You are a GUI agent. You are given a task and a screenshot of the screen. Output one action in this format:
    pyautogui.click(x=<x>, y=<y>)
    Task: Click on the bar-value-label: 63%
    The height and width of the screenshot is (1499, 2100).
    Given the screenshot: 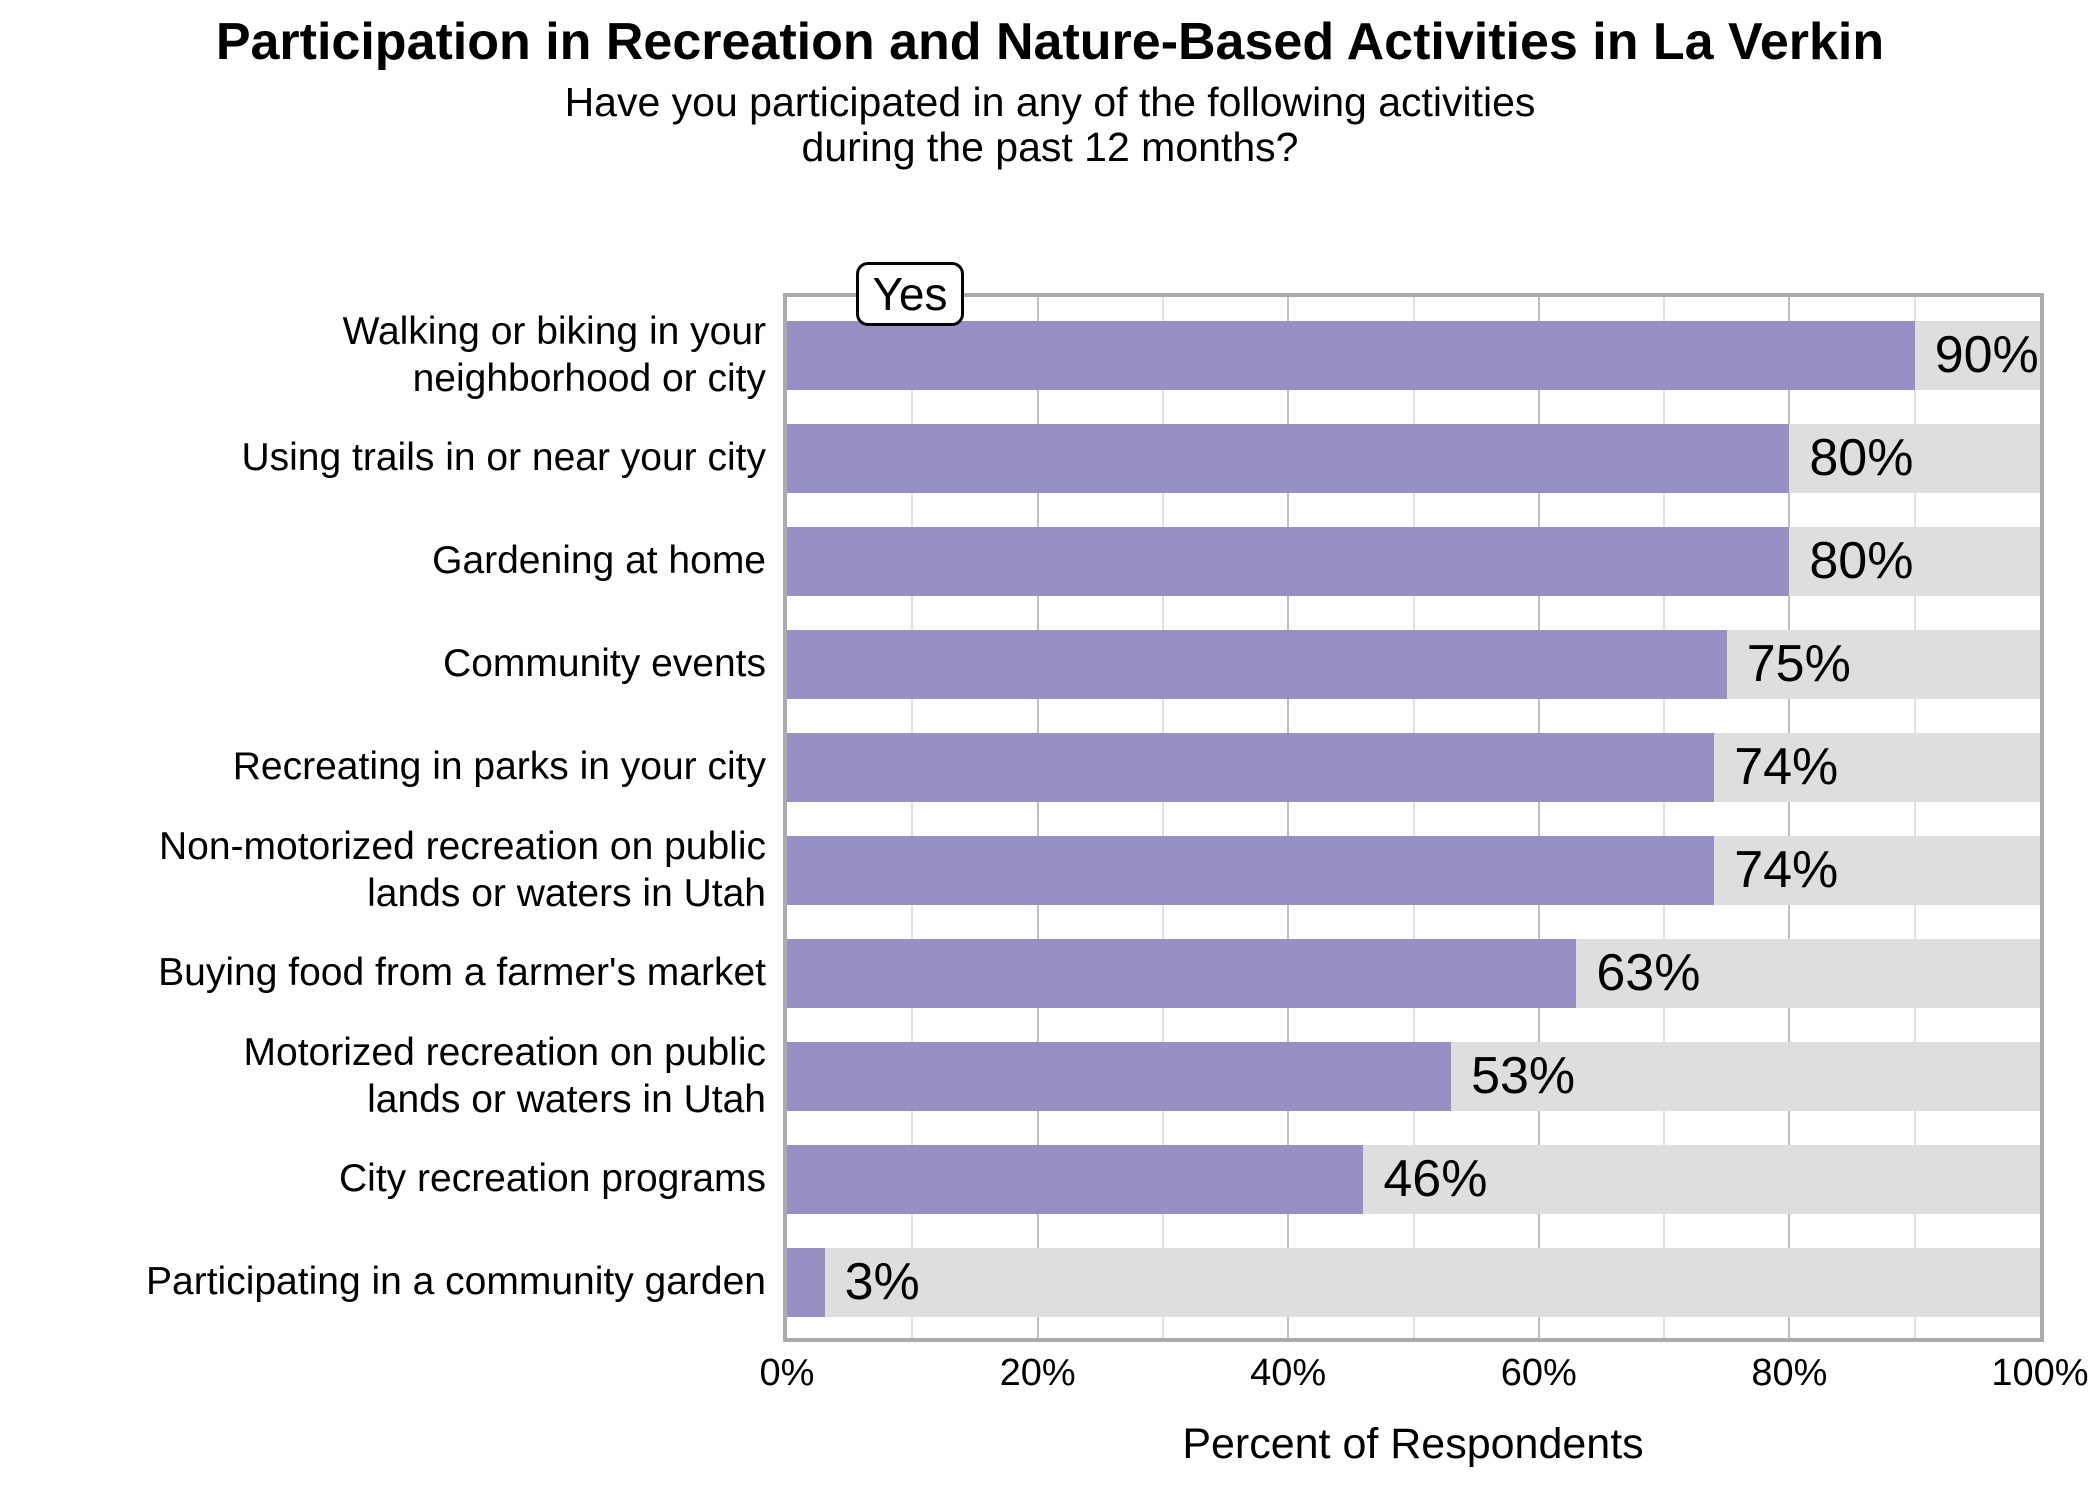 What is the action you would take?
    pyautogui.click(x=1648, y=973)
    